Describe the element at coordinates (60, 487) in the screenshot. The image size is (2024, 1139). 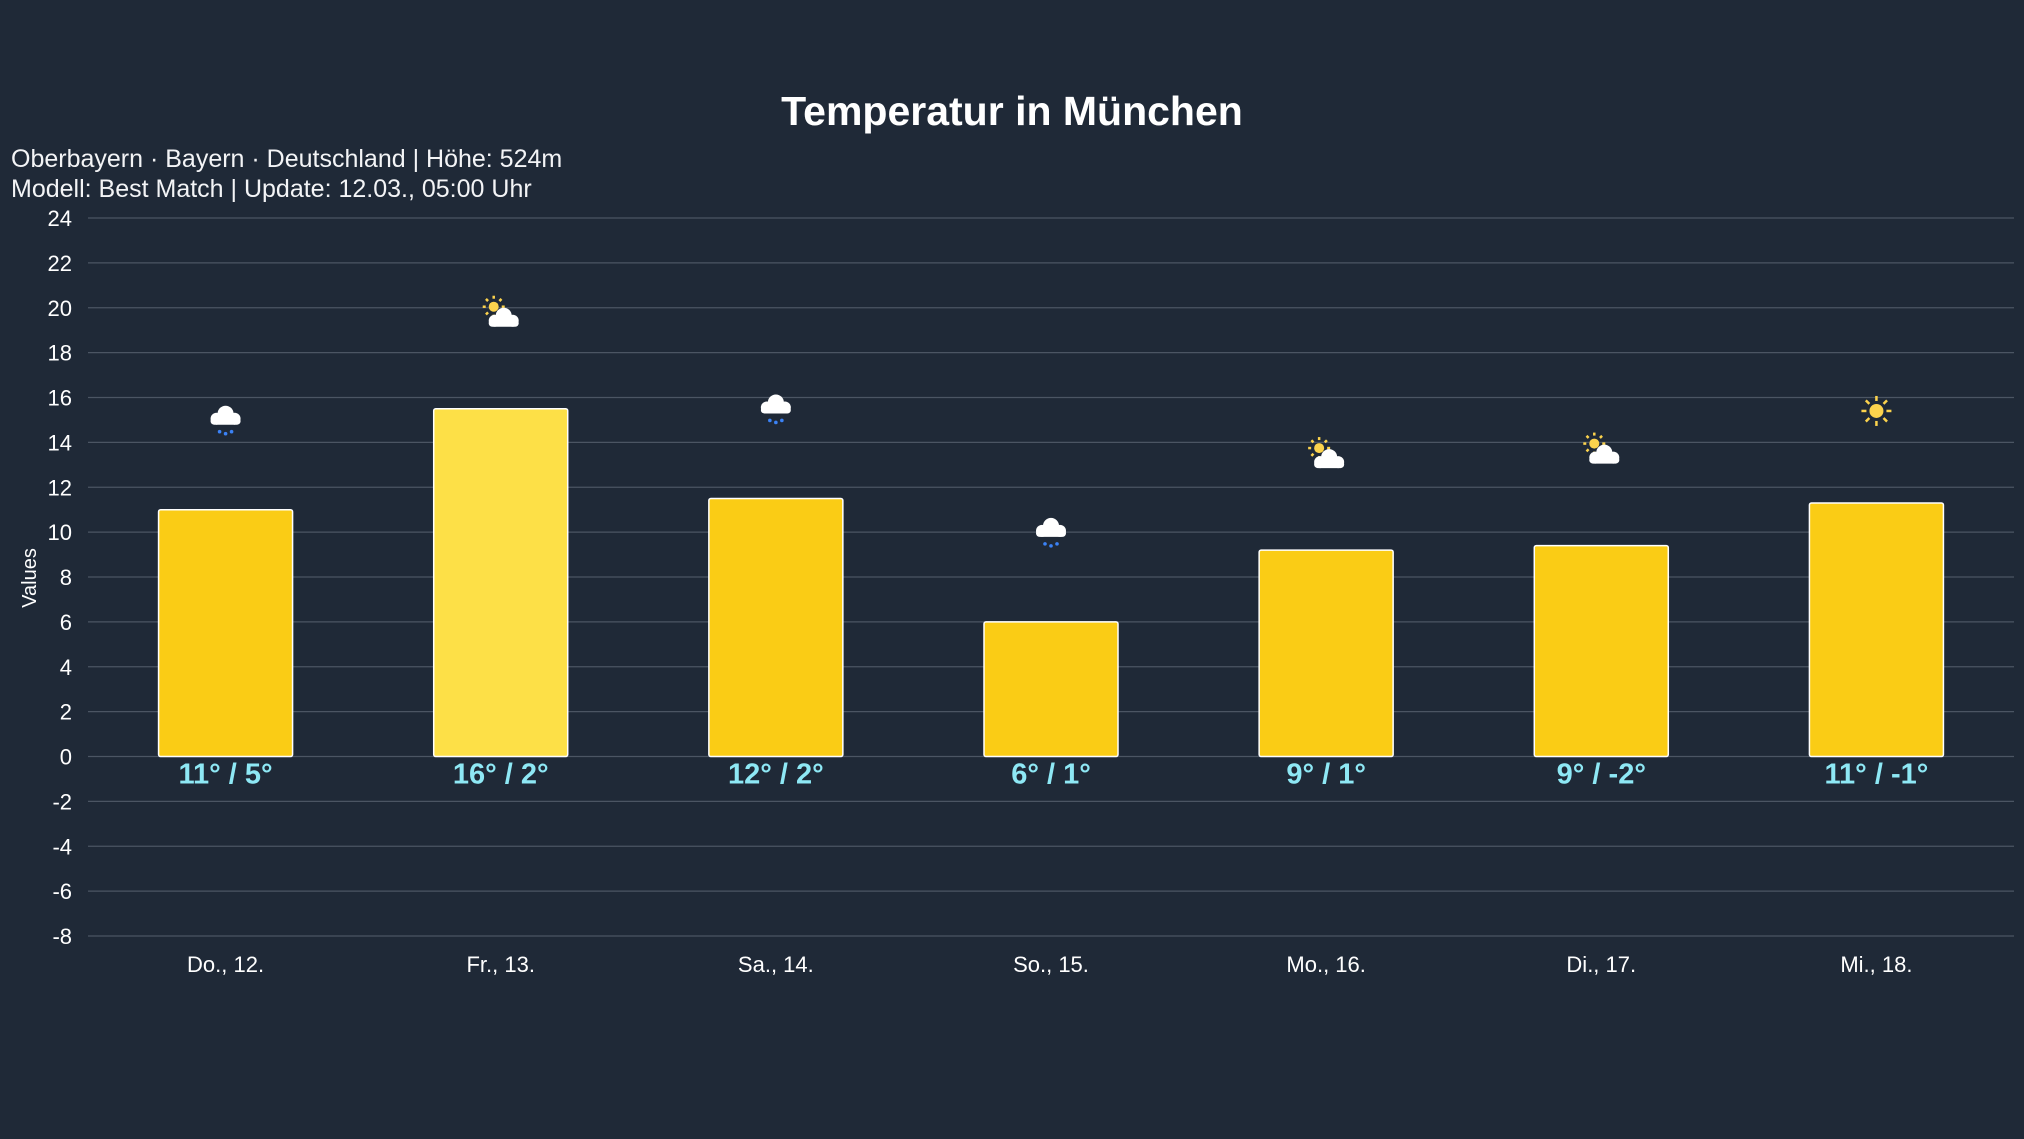
I see `y-tick-label: 12` at that location.